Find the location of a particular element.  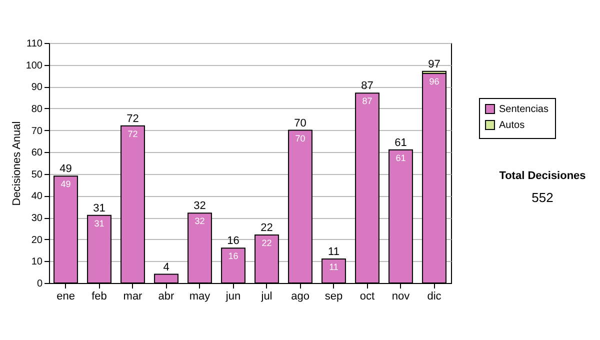

y-tick-label: 0 is located at coordinates (39, 284).